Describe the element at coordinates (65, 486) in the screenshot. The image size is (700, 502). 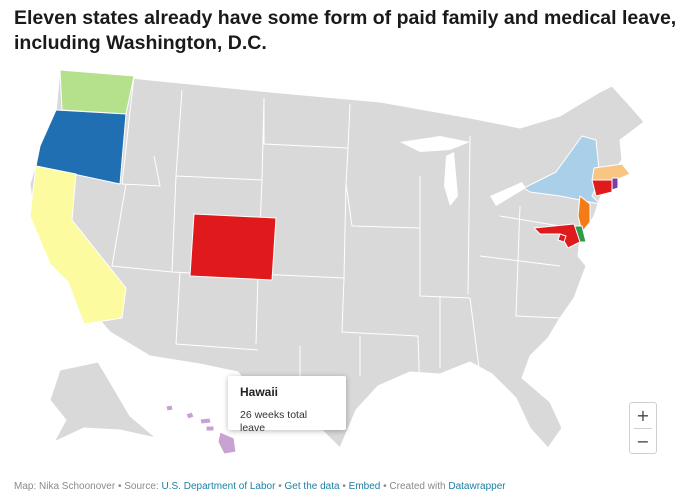
I see `map-credit: Map: Nika Schoonover` at that location.